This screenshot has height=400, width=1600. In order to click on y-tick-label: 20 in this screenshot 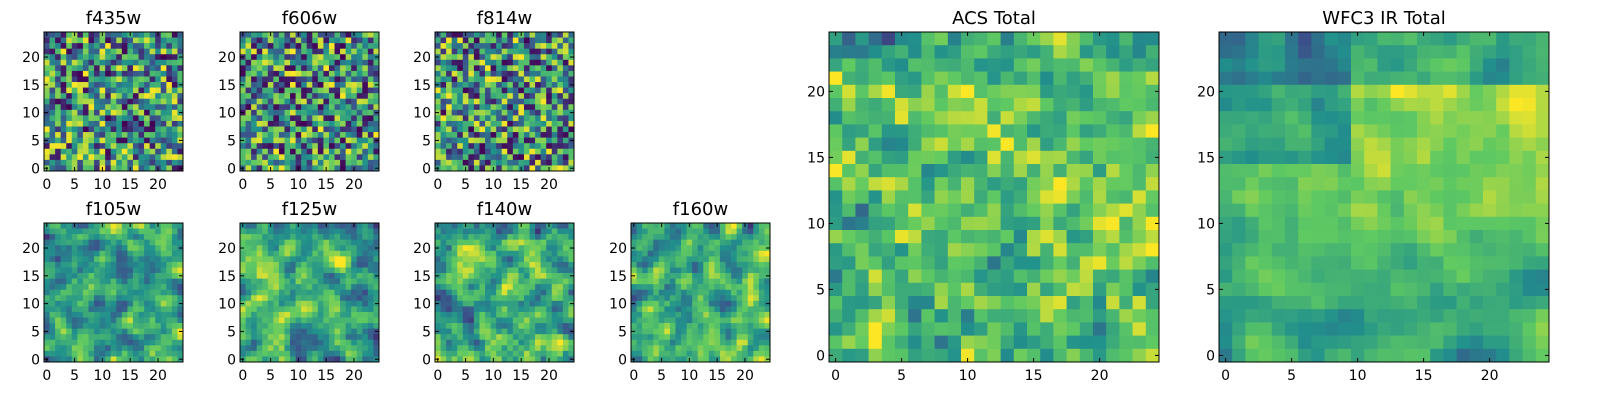, I will do `click(227, 58)`.